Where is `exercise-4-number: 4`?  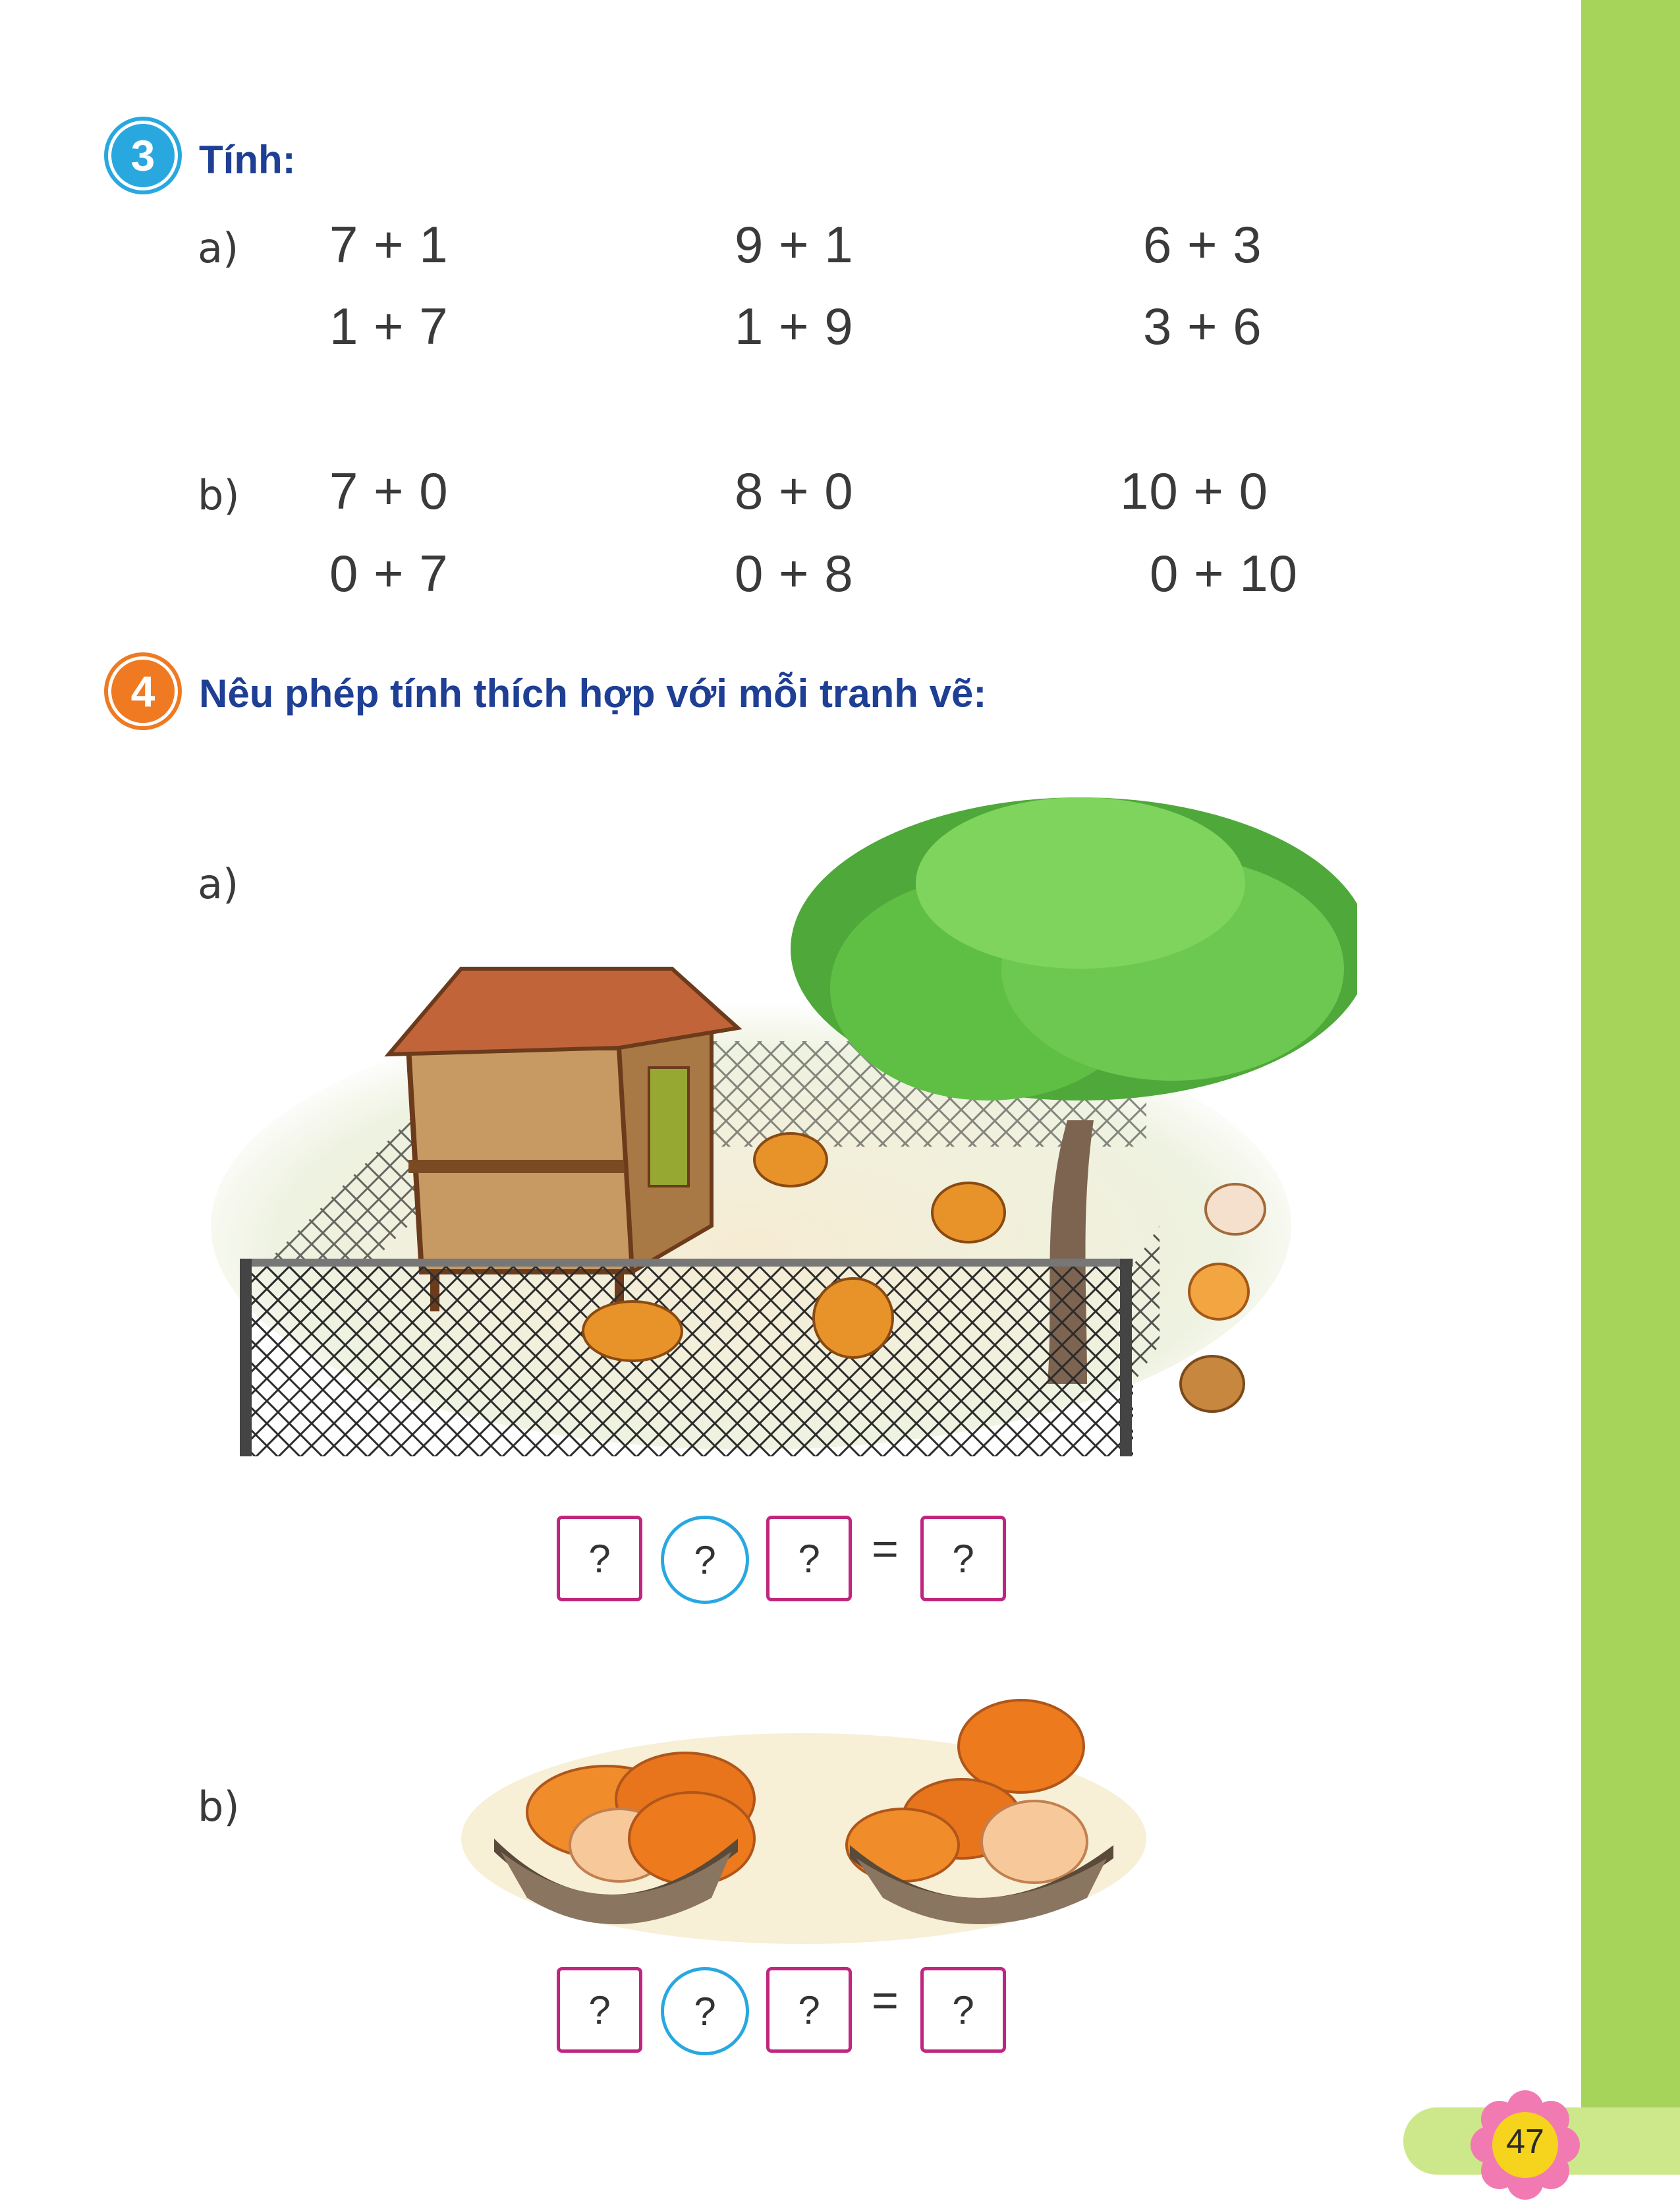 exercise-4-number: 4 is located at coordinates (143, 691).